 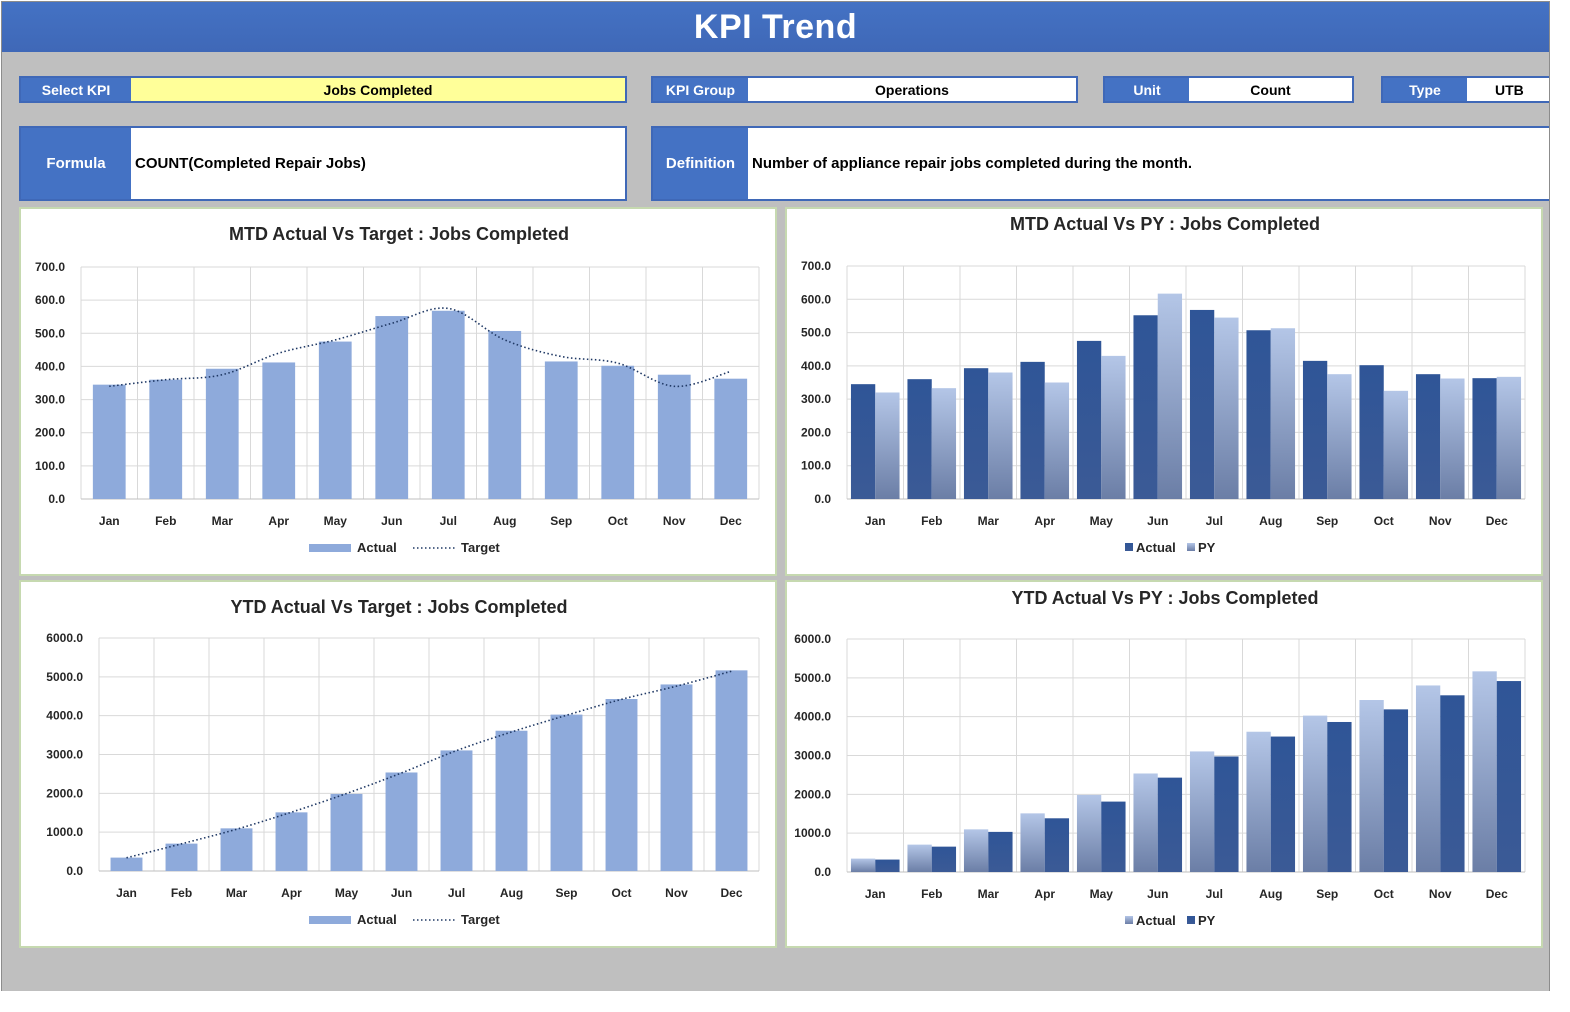 What do you see at coordinates (64, 793) in the screenshot?
I see `y-tick-label: 2000.0` at bounding box center [64, 793].